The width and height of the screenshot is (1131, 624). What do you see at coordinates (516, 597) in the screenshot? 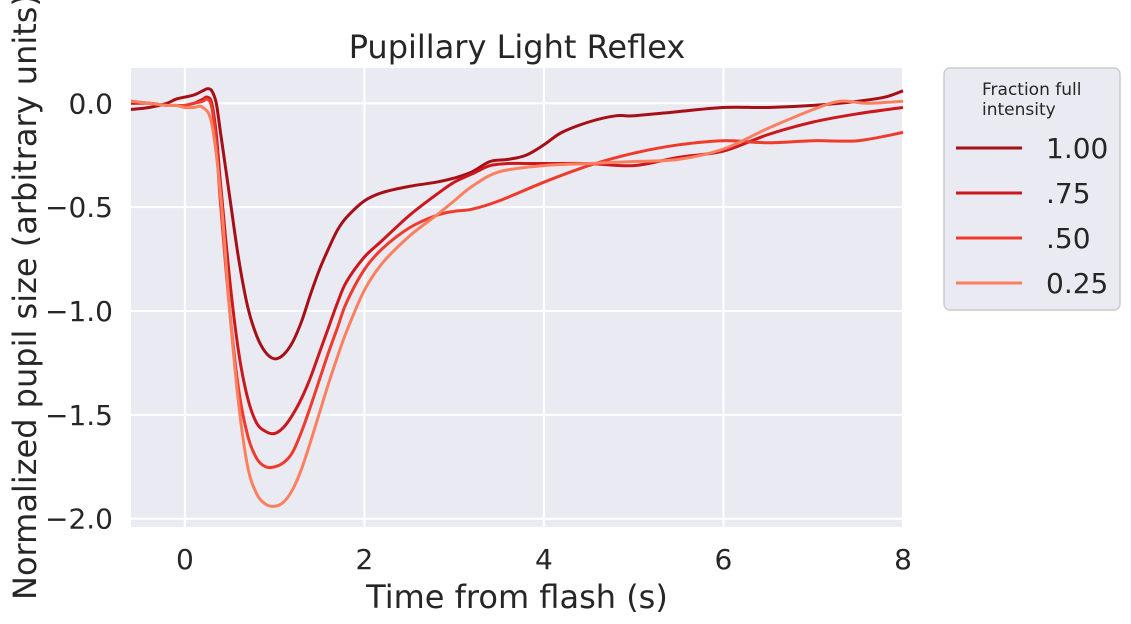
I see `x-axis-title: Time from flash (s)` at bounding box center [516, 597].